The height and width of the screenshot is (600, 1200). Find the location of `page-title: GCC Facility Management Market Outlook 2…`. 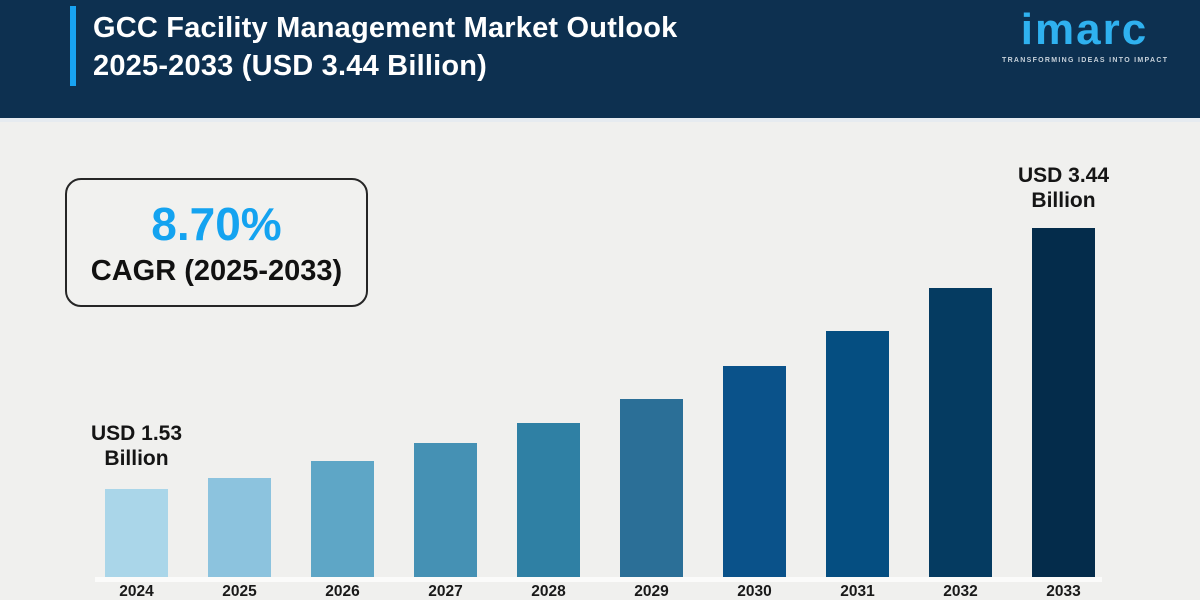

page-title: GCC Facility Management Market Outlook 2… is located at coordinates (483, 47).